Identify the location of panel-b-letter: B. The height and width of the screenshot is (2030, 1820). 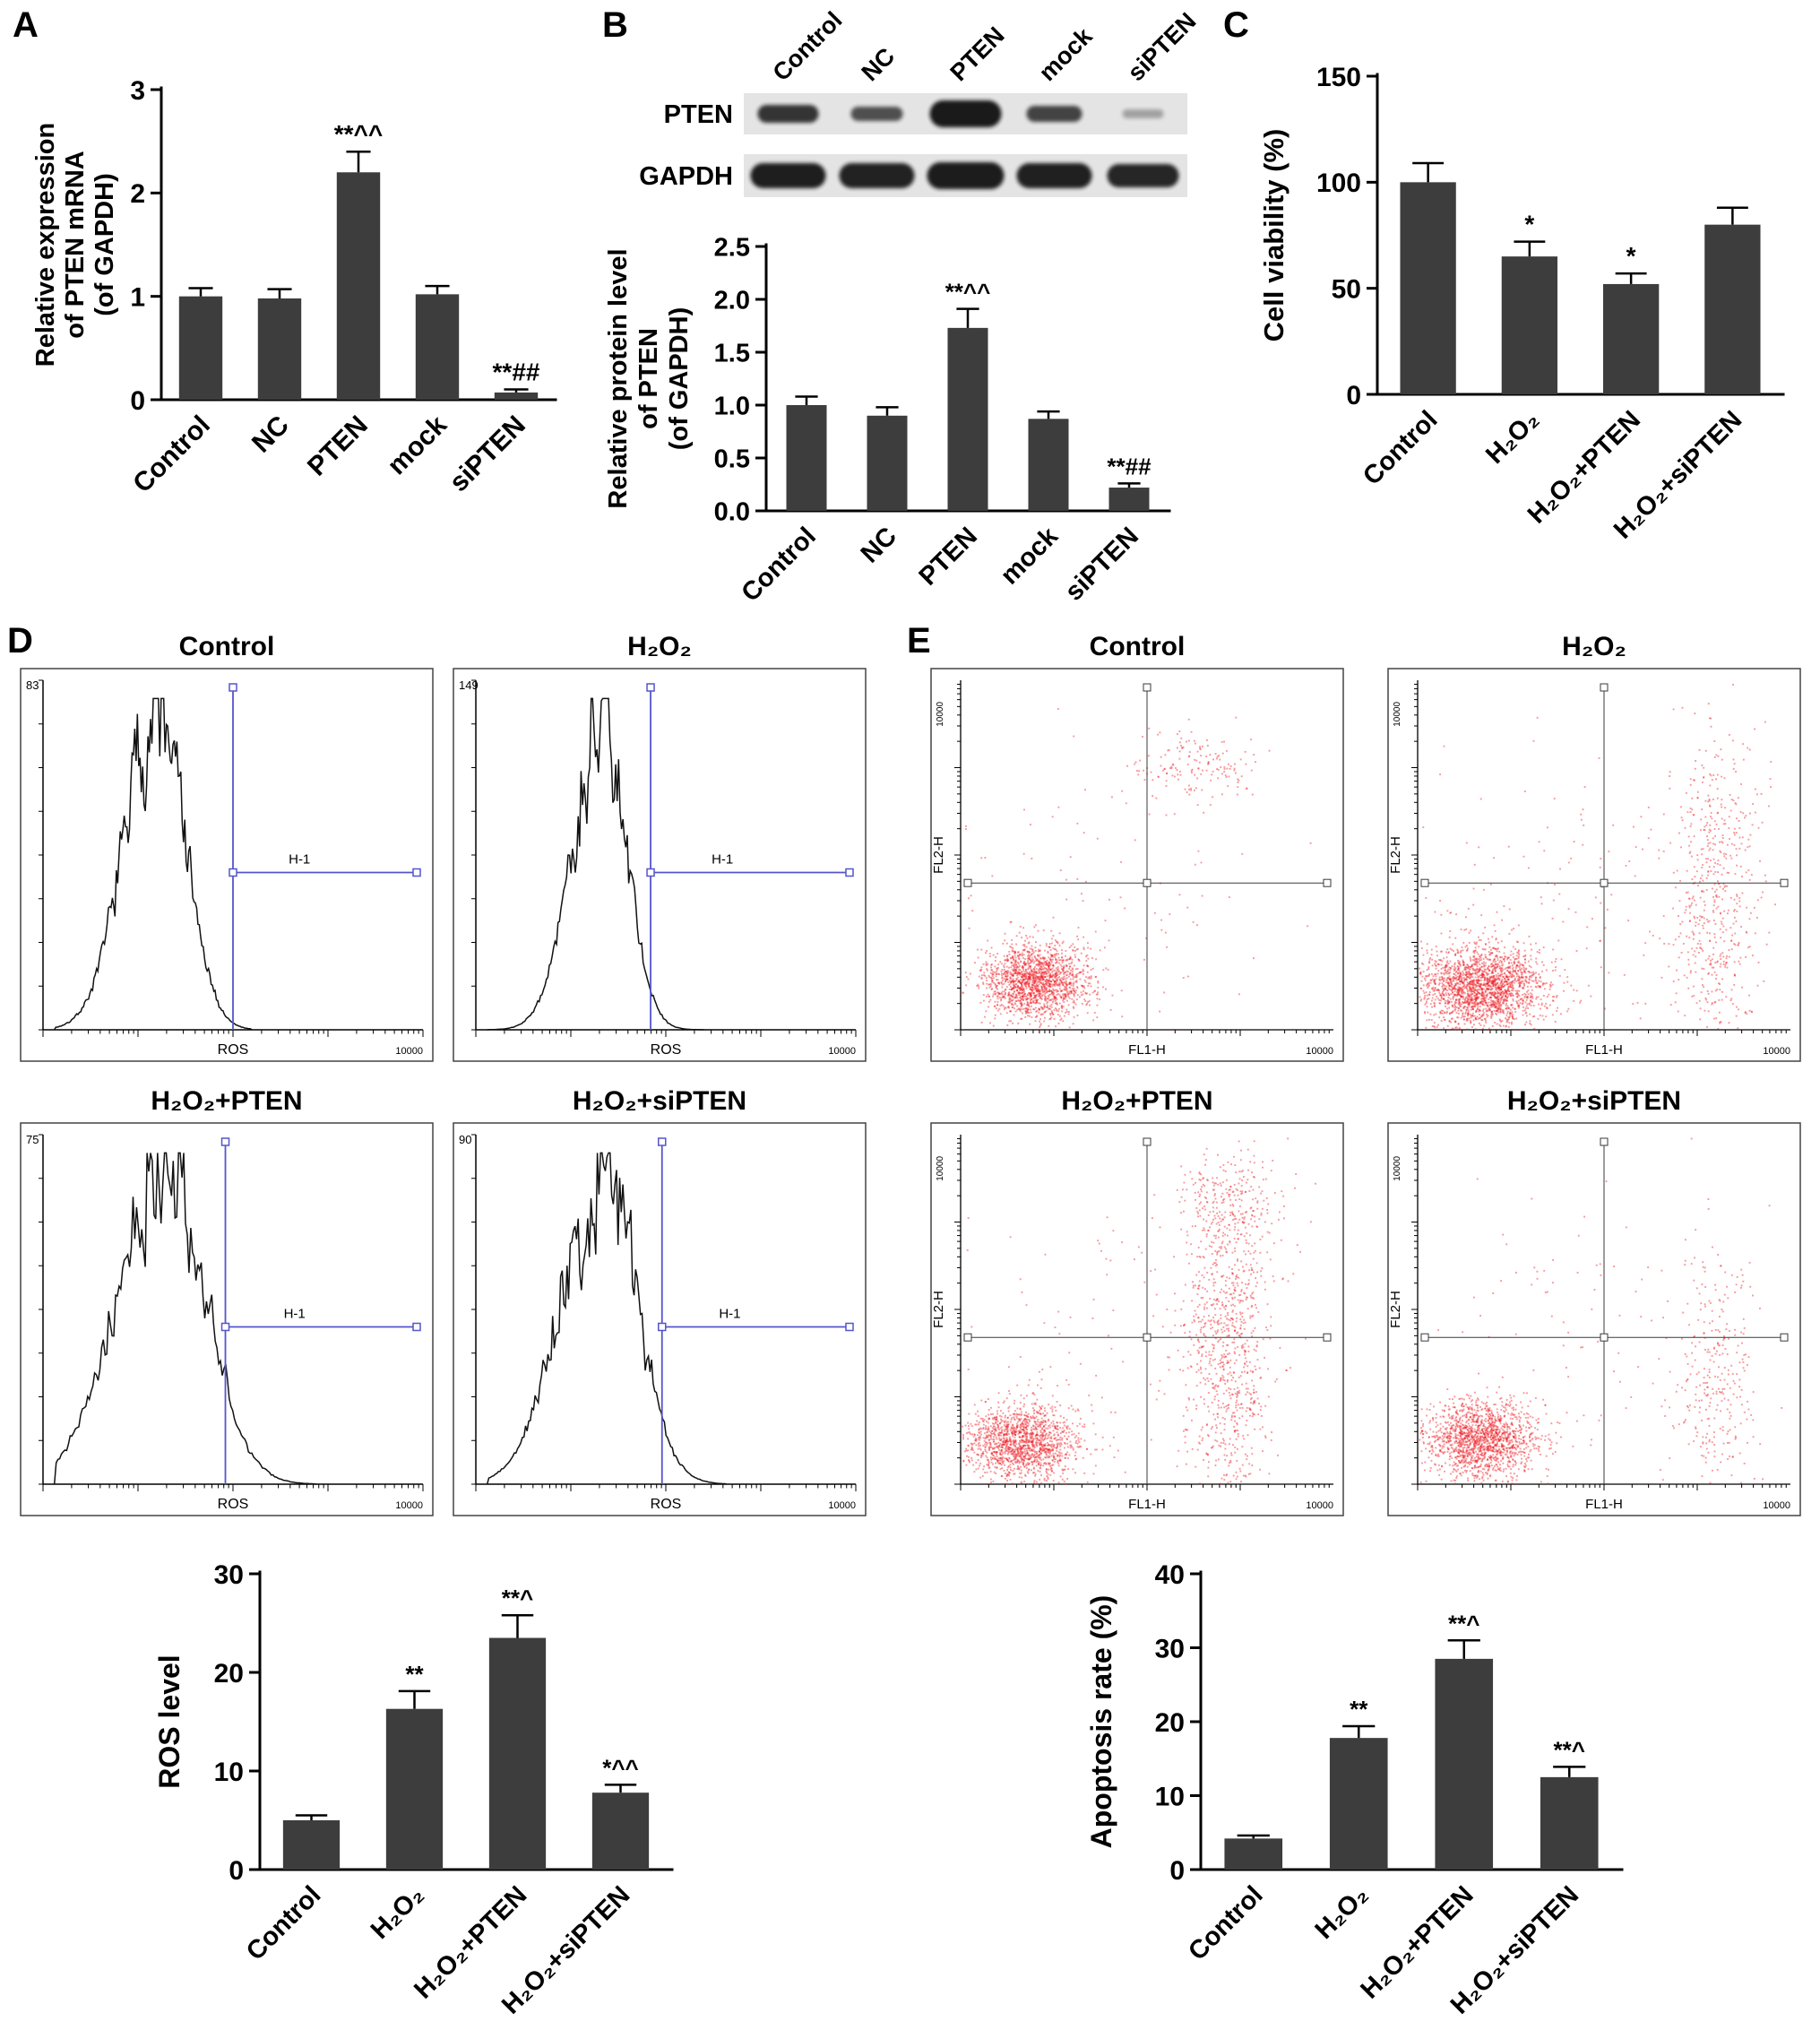
(615, 25).